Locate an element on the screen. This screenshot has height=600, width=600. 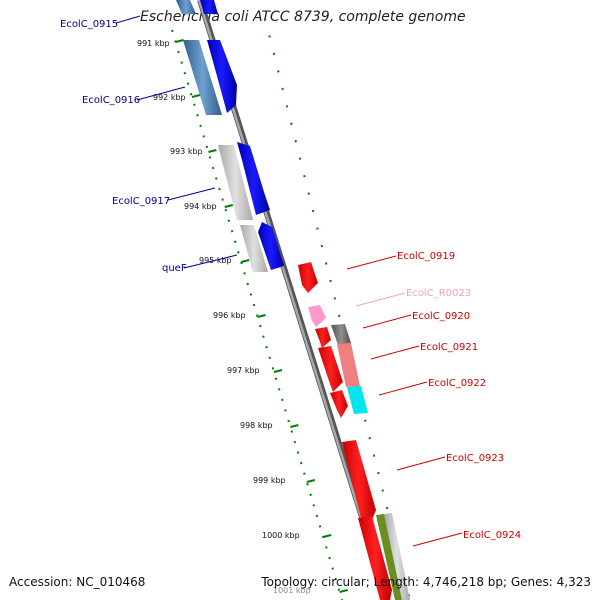
gene-ecolc-0924-olive is located at coordinates (390, 557).